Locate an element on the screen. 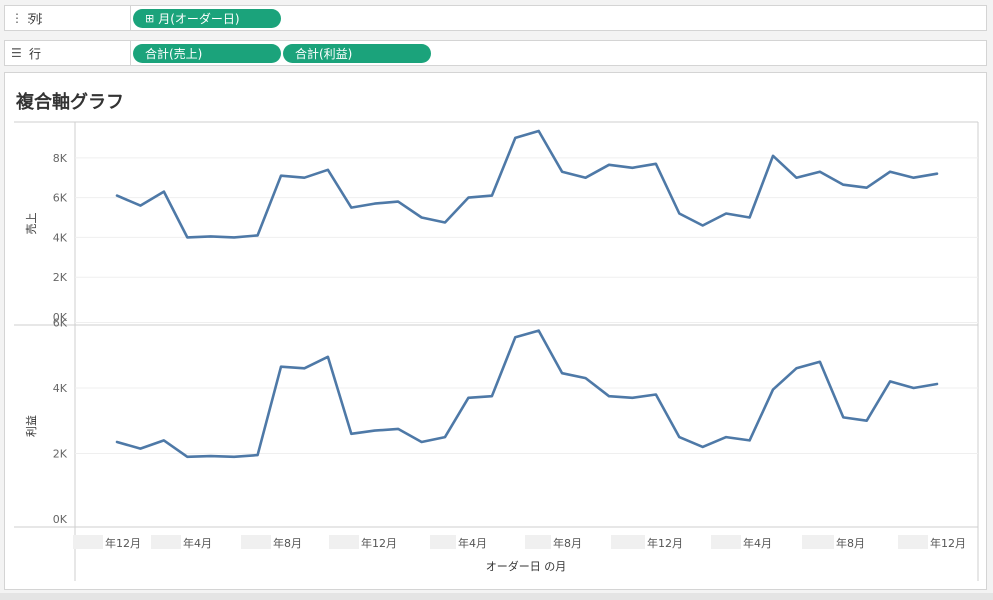 The height and width of the screenshot is (600, 993). rows-pill-sales: 合計(売上) is located at coordinates (207, 53).